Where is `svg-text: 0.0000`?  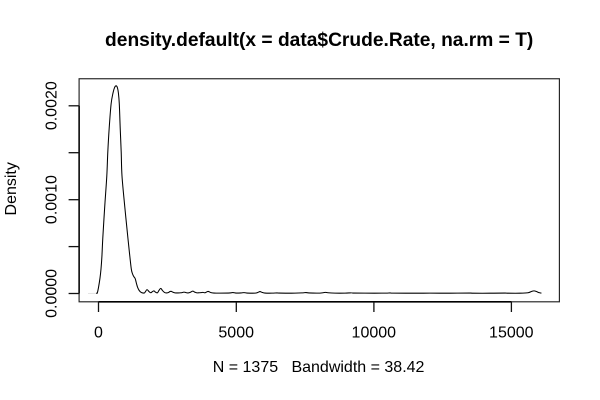
svg-text: 0.0000 is located at coordinates (52, 293).